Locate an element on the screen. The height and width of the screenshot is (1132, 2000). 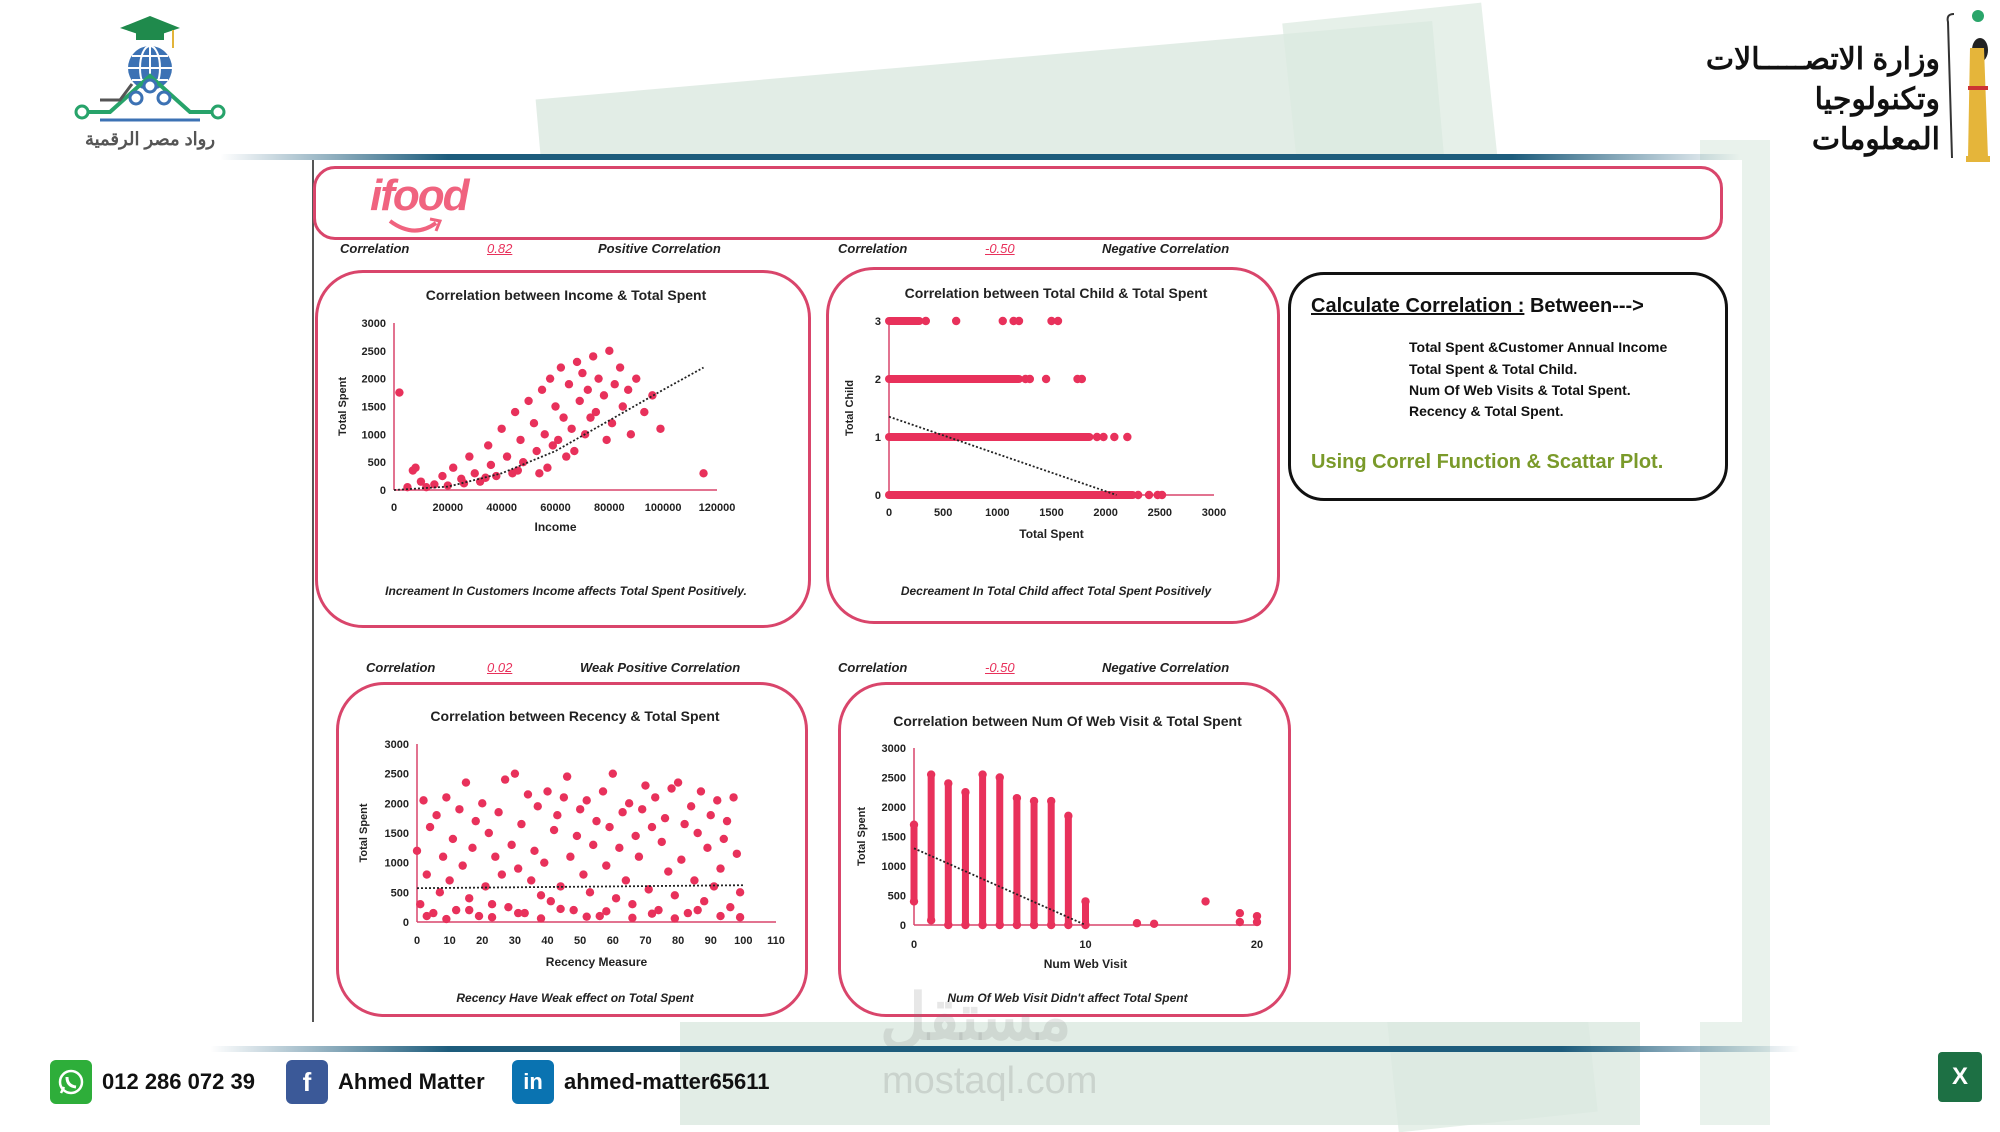
linkedin-contact: in ahmed-matter65611 is located at coordinates (640, 1082).